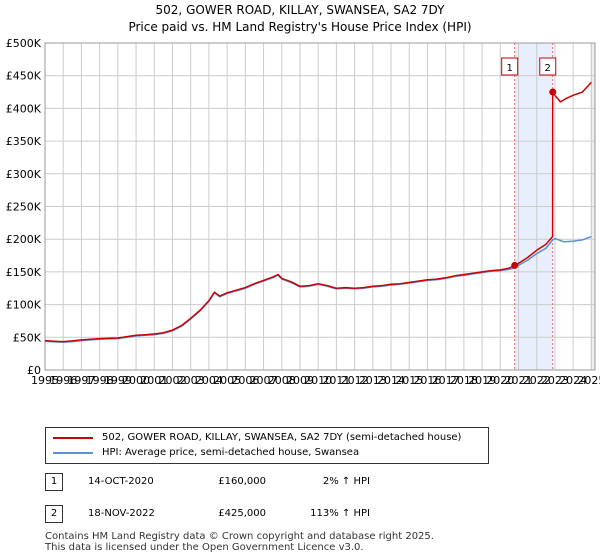  I want to click on x-tick-label: 2008, so click(282, 380).